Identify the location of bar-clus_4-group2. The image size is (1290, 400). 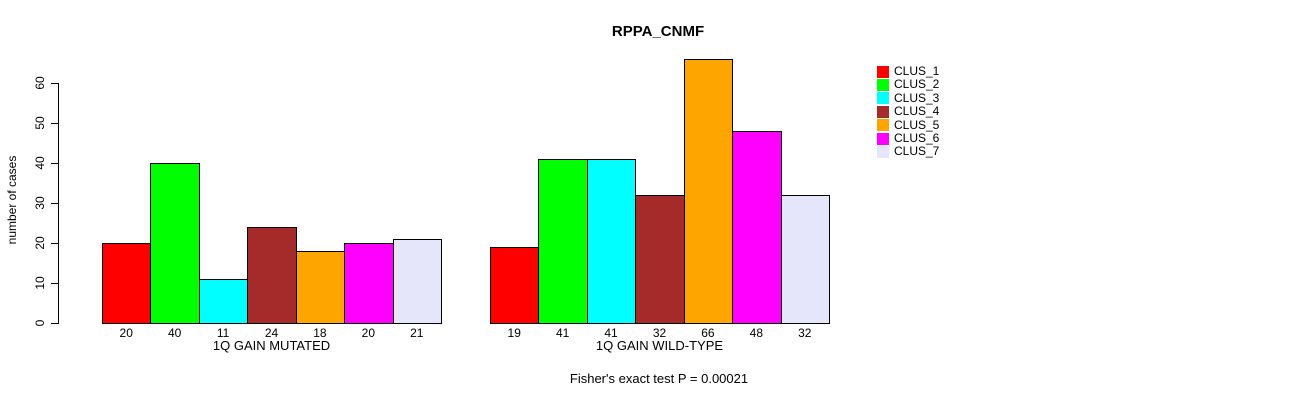
(660, 259).